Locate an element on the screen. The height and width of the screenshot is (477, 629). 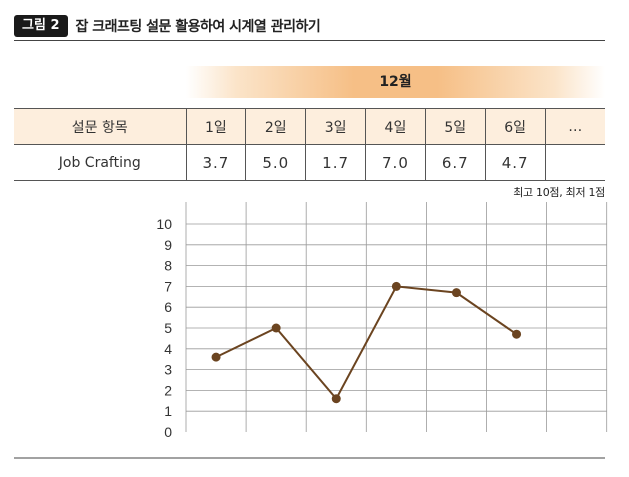
day-header: 3일 is located at coordinates (335, 126).